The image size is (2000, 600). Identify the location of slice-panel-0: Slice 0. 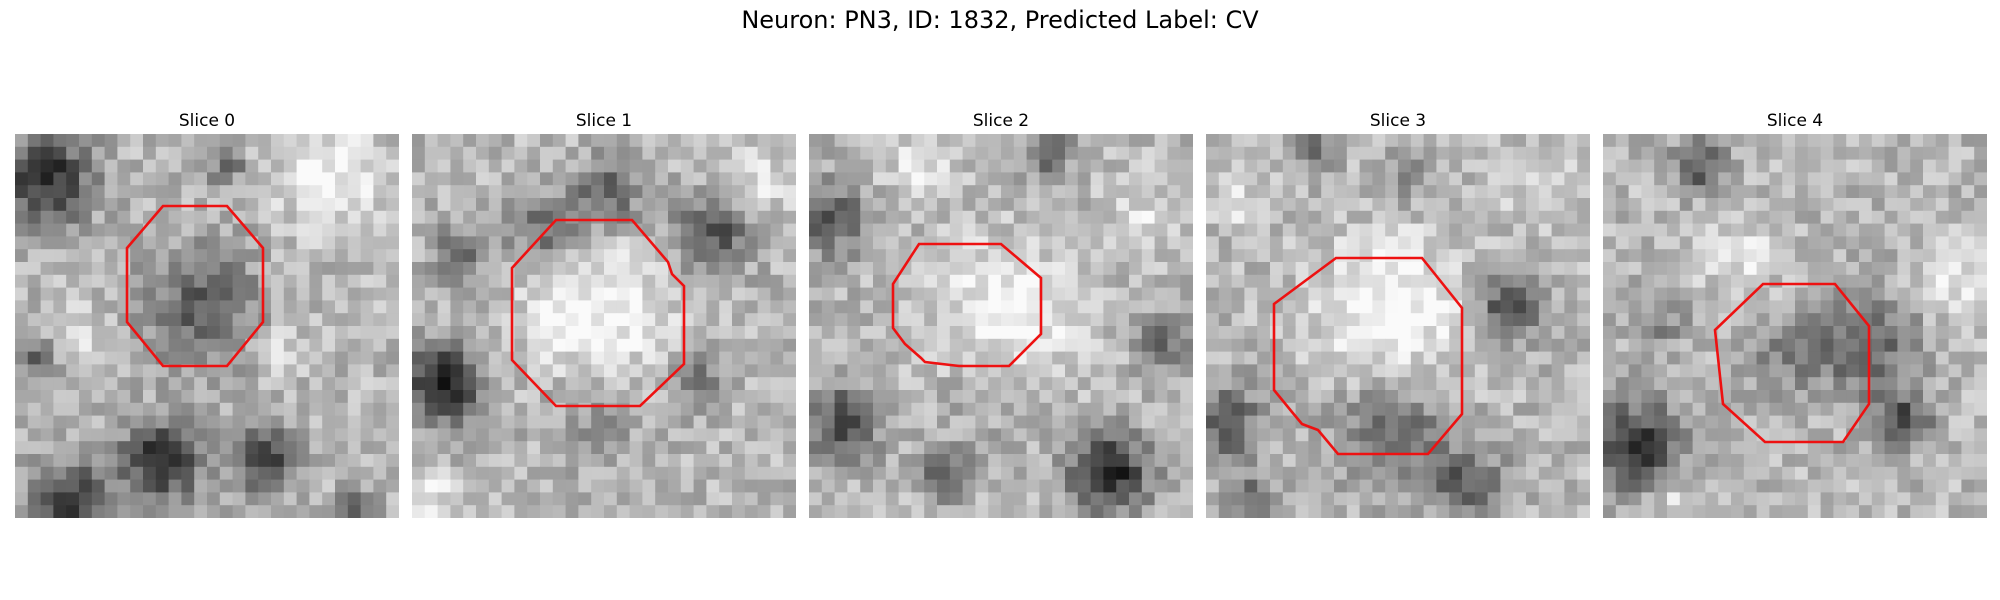
(207, 313).